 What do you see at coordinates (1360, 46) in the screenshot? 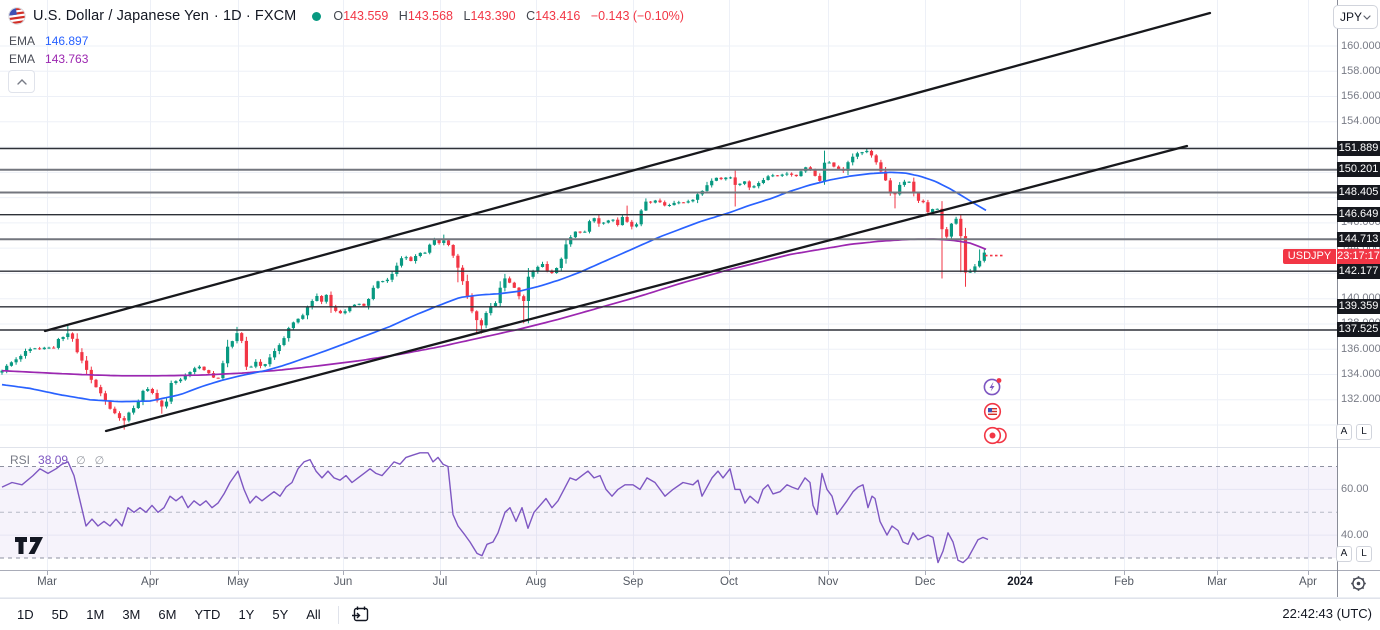
I see `price-axis-label: 160.000` at bounding box center [1360, 46].